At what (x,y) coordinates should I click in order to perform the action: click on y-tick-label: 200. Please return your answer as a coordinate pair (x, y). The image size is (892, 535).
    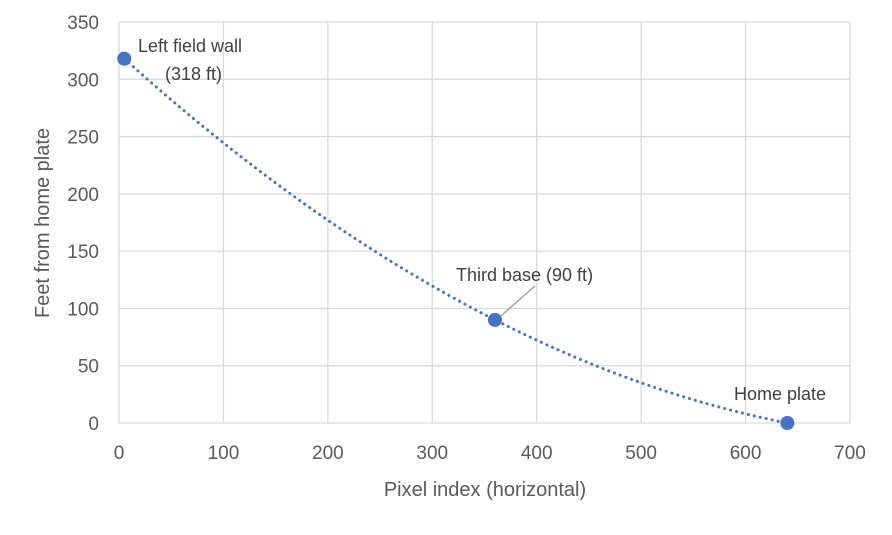
    Looking at the image, I should click on (83, 195).